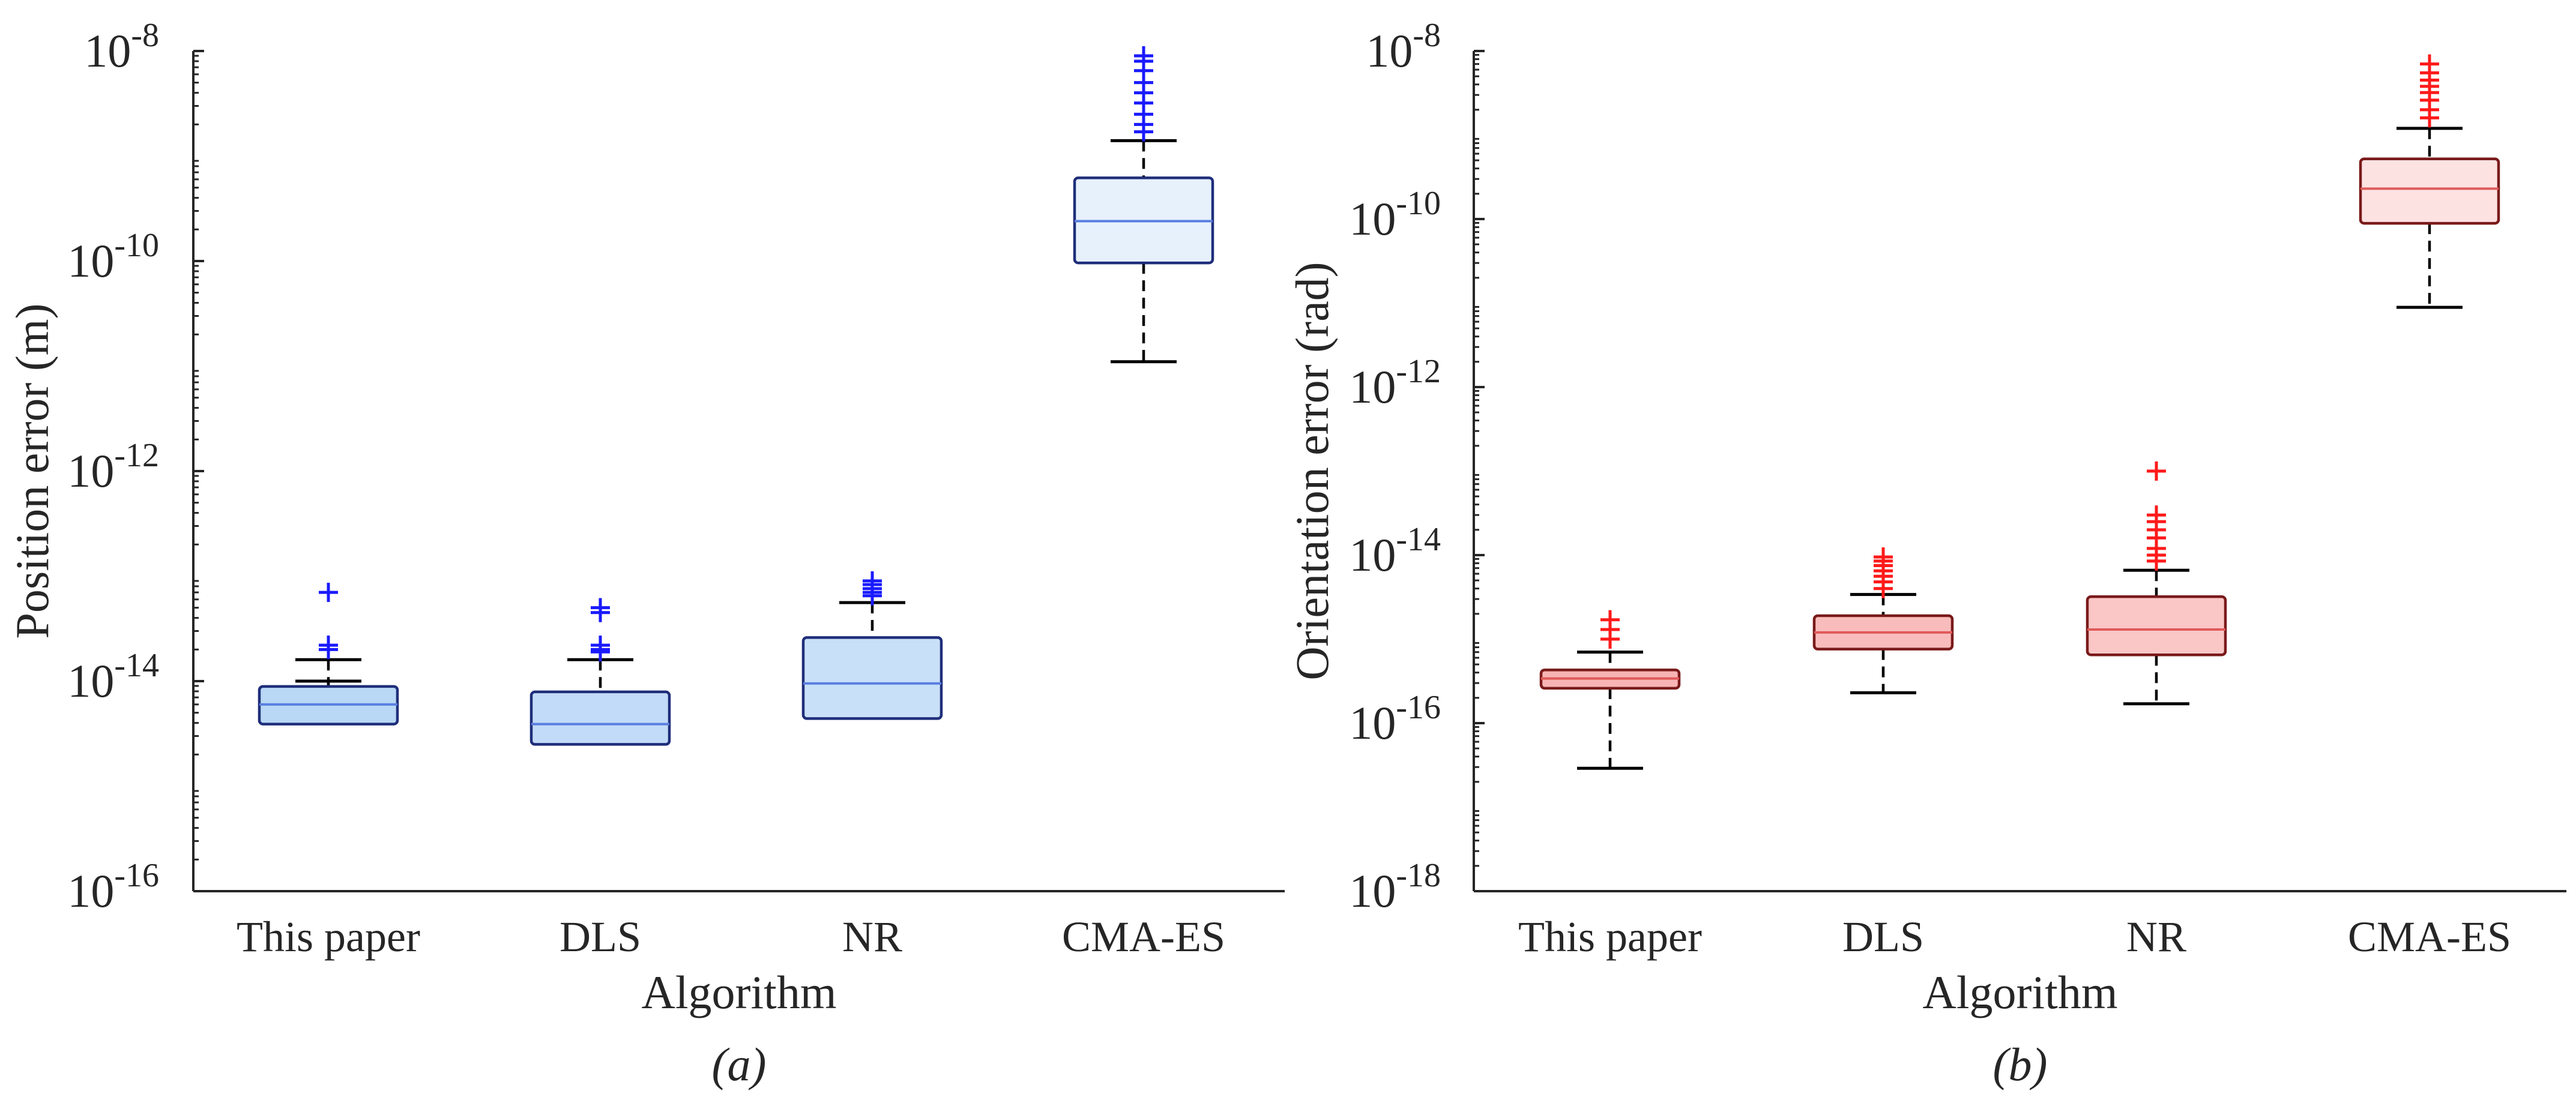 This screenshot has height=1109, width=2576. Describe the element at coordinates (2020, 1064) in the screenshot. I see `panel-label: (b)` at that location.